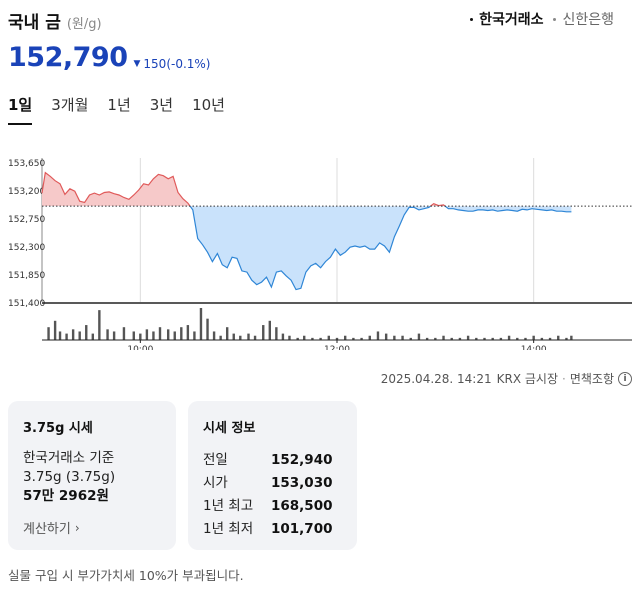 Image resolution: width=640 pixels, height=589 pixels. Describe the element at coordinates (215, 460) in the screenshot. I see `info-label: 전일` at that location.